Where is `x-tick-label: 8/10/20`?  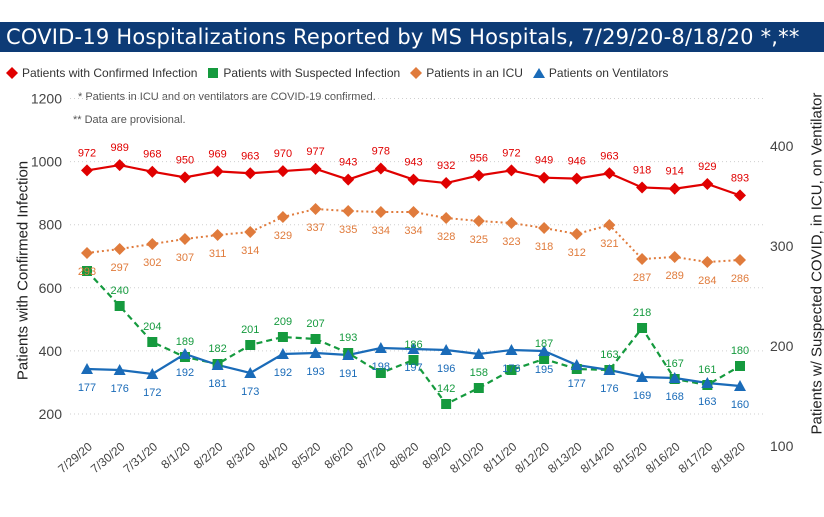 x-tick-label: 8/10/20 is located at coordinates (467, 457).